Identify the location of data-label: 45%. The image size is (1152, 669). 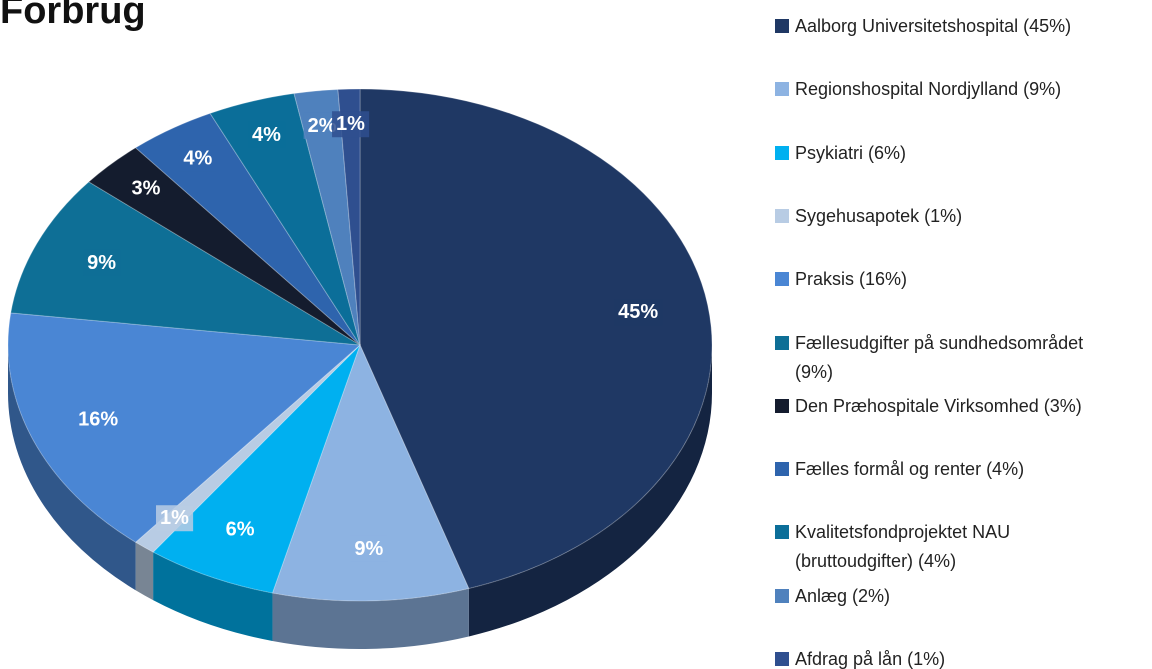
(638, 312).